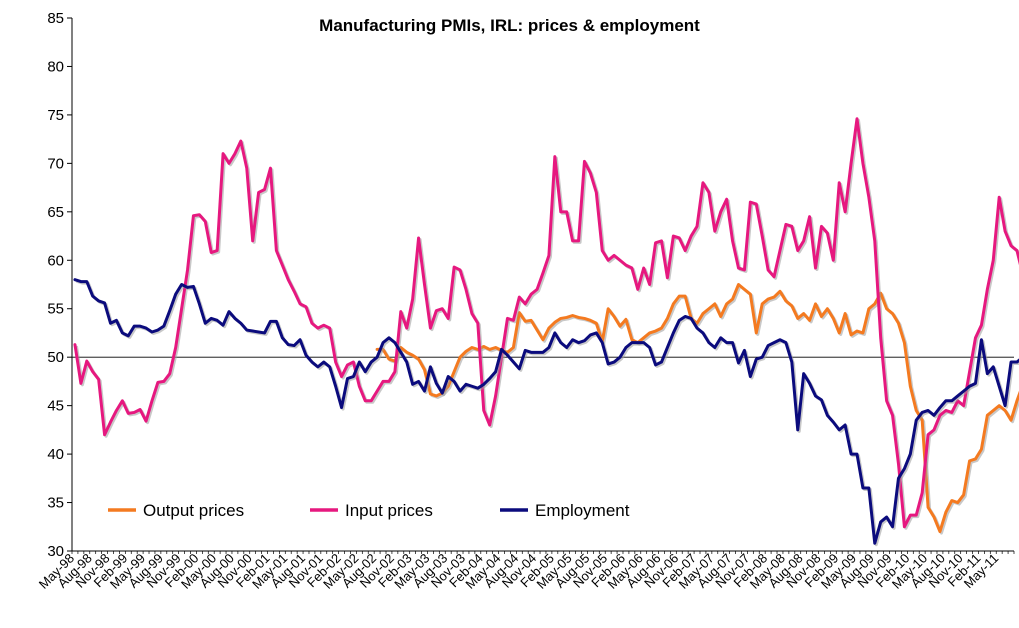 This screenshot has width=1019, height=628. Describe the element at coordinates (55, 309) in the screenshot. I see `y-tick-label: 55` at that location.